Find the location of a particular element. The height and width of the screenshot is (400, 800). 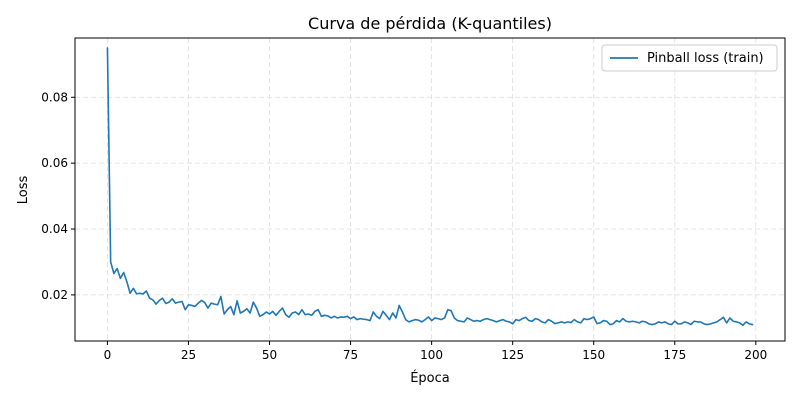

y-tick-label: 0.06 is located at coordinates (54, 163).